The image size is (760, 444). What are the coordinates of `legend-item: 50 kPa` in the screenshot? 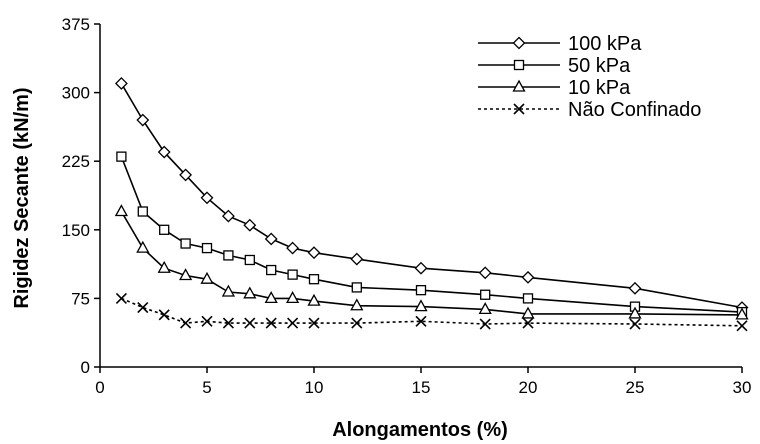 It's located at (554, 66).